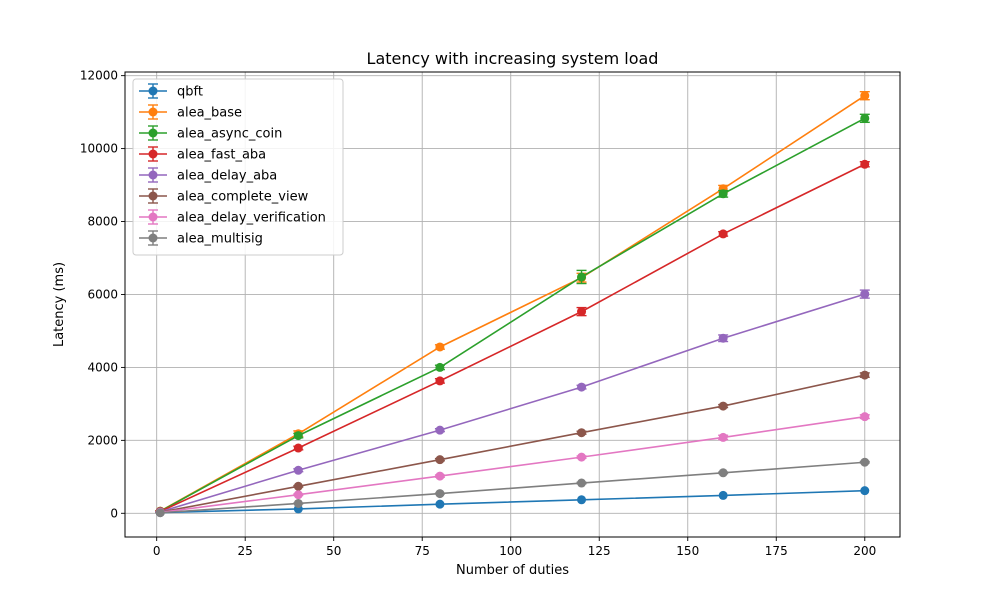 The image size is (1000, 600). I want to click on legend-box, so click(238, 167).